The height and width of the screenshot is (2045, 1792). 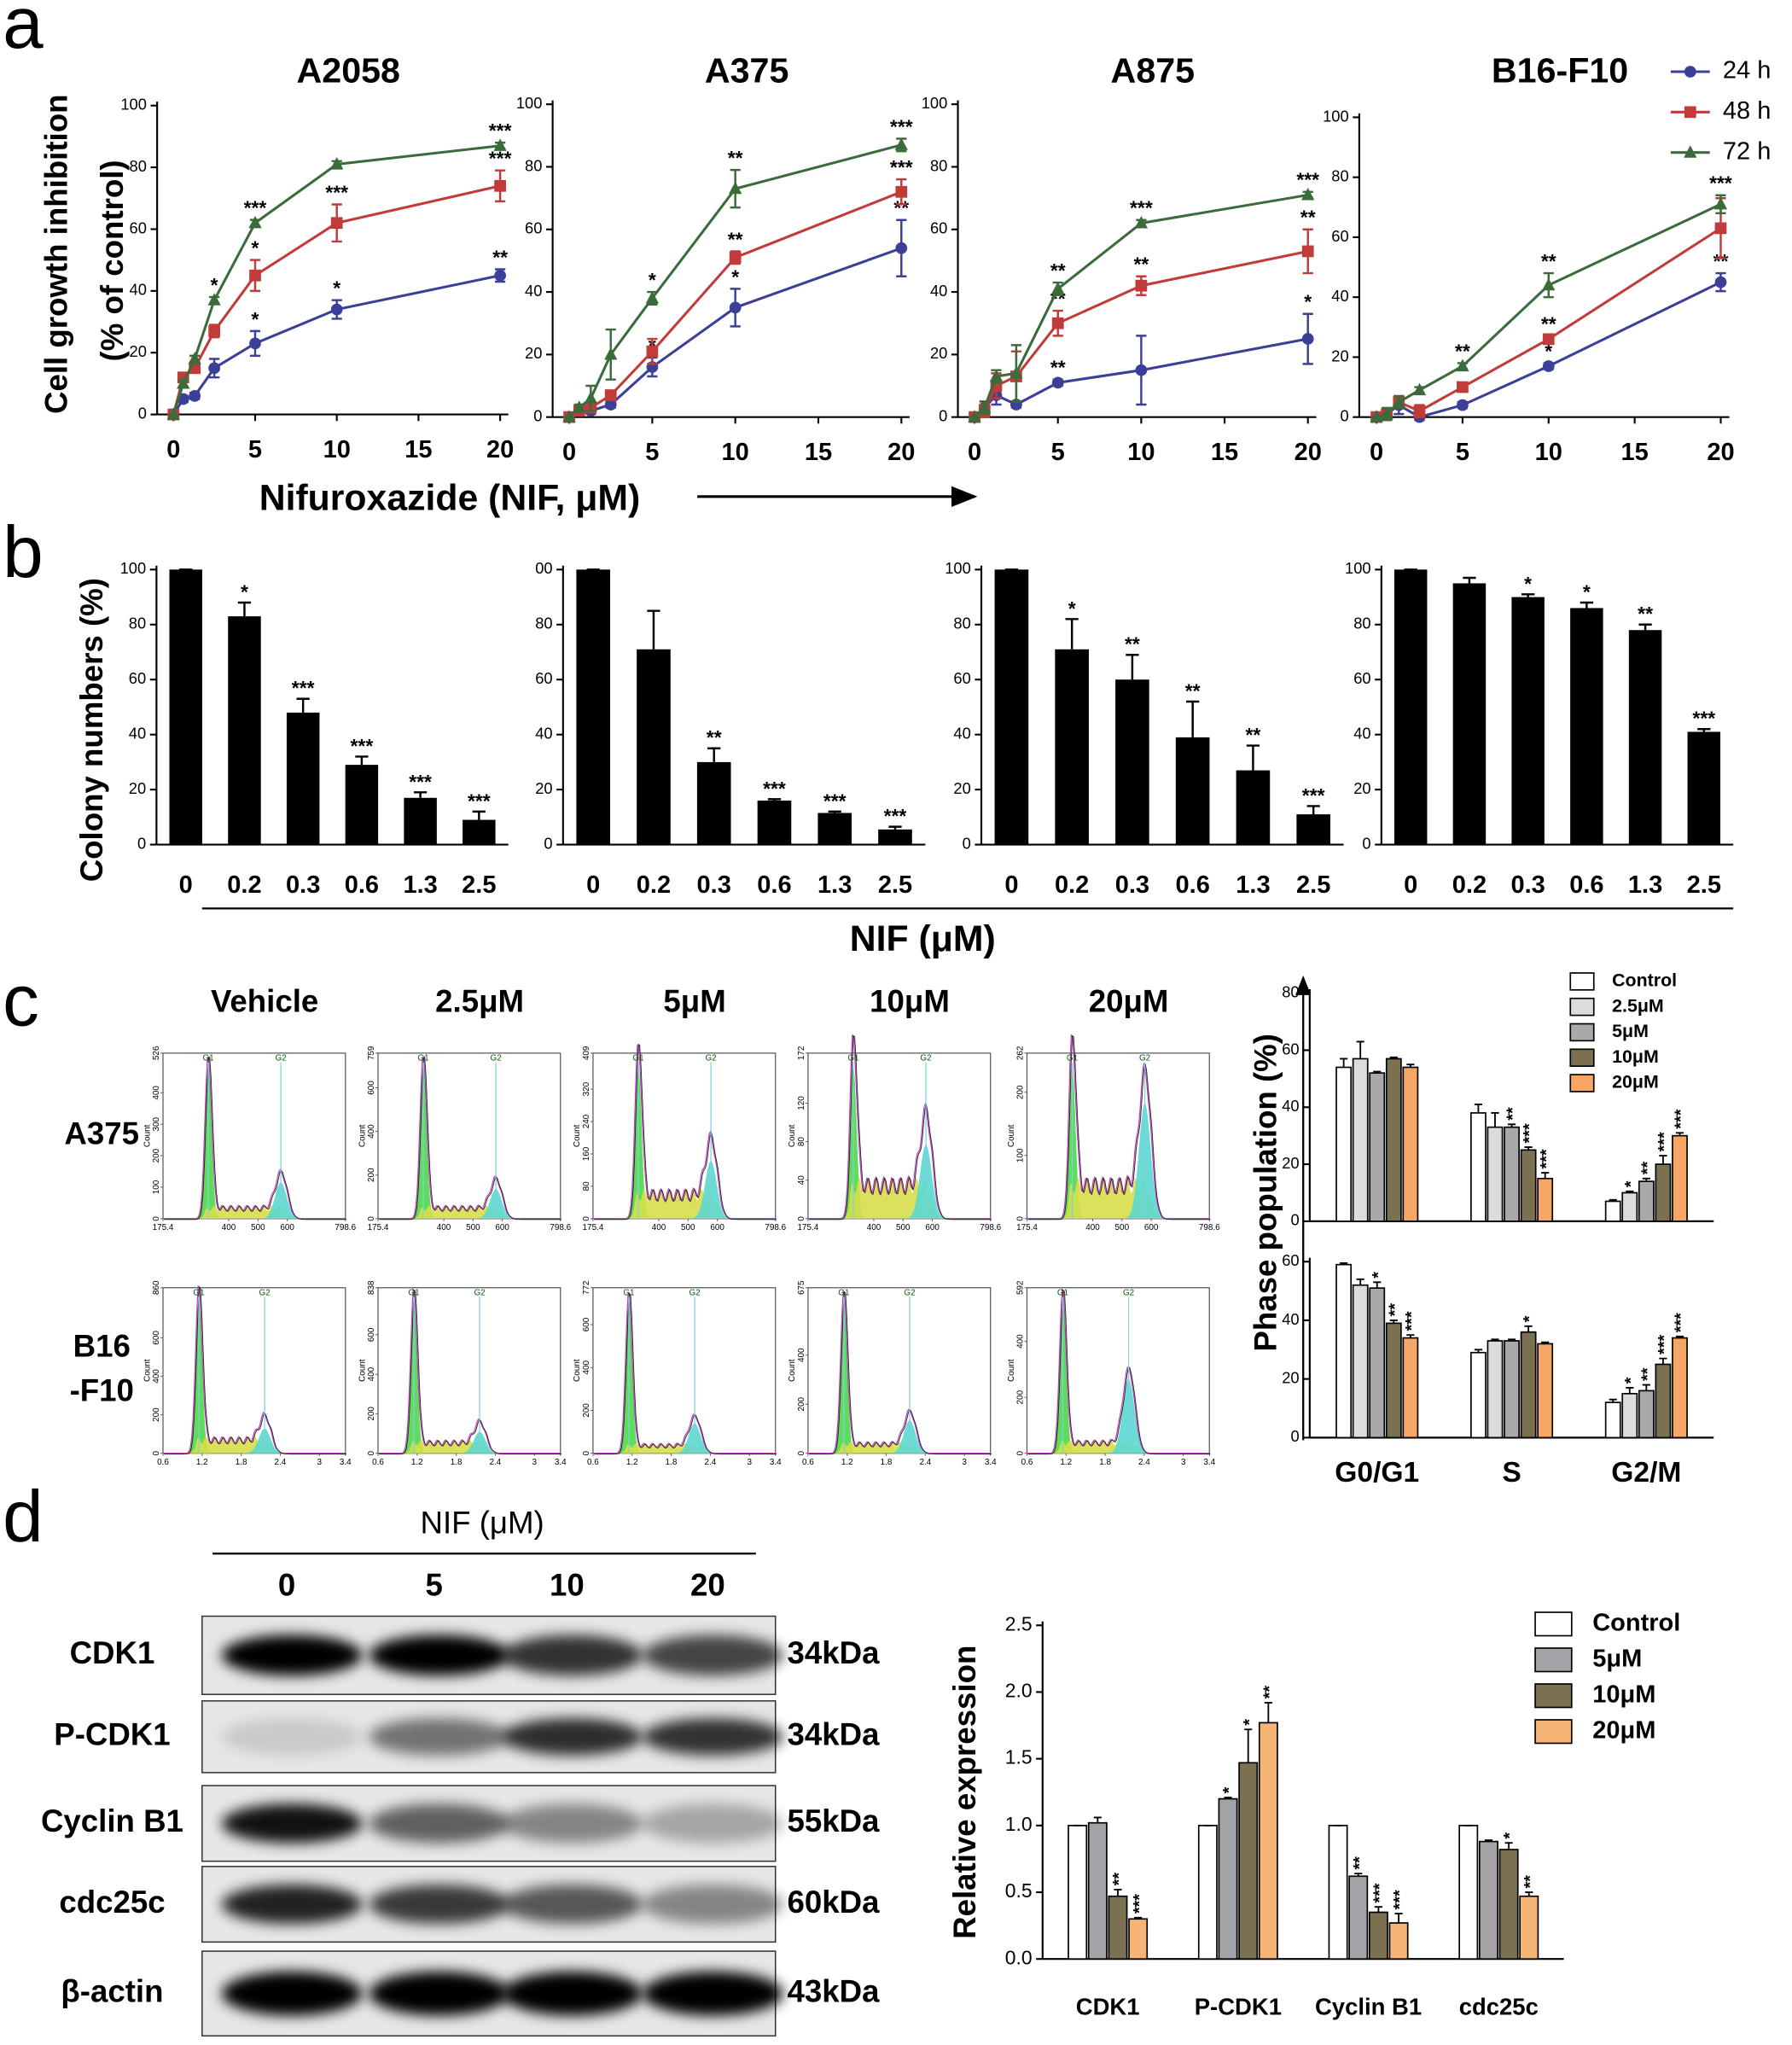 What do you see at coordinates (586, 1367) in the screenshot?
I see `y-tick-label: 400` at bounding box center [586, 1367].